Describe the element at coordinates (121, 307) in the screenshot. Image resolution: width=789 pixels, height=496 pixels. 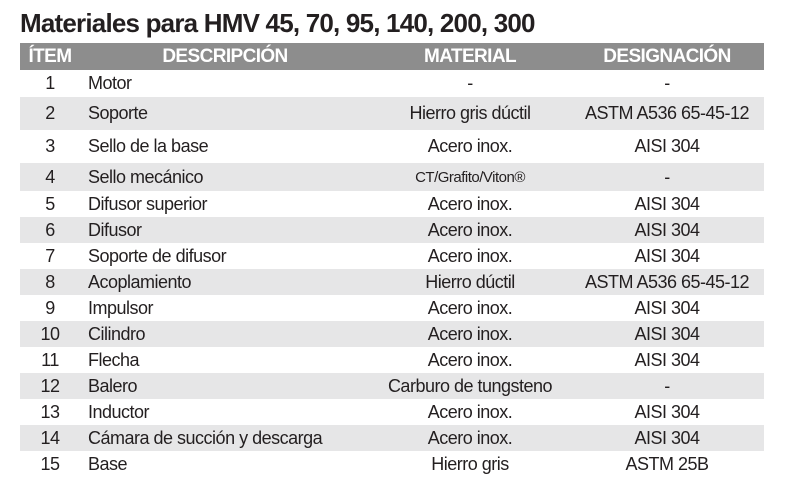
I see `cell-descripcion: Impulsor` at that location.